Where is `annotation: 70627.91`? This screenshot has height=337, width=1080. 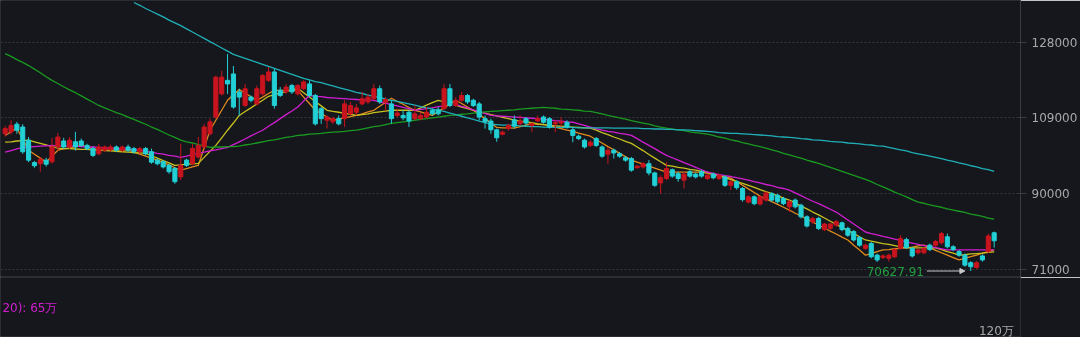
annotation: 70627.91 is located at coordinates (895, 271).